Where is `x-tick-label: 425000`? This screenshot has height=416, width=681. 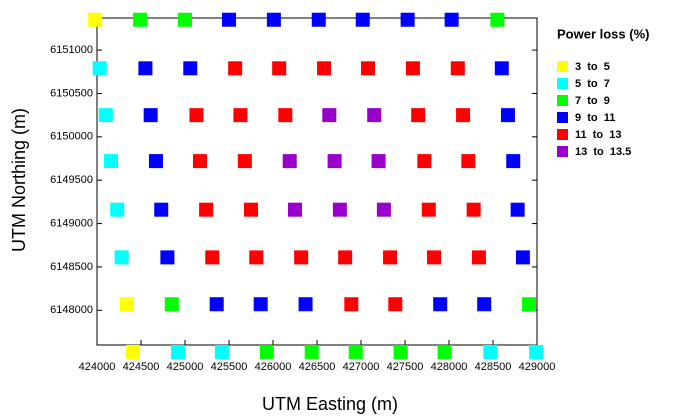 x-tick-label: 425000 is located at coordinates (185, 367).